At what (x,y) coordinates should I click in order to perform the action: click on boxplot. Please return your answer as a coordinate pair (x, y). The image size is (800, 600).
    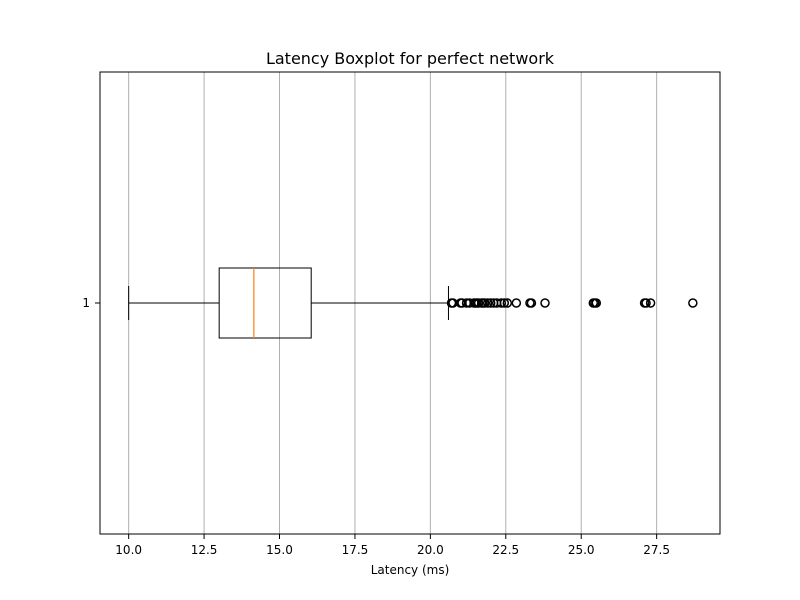
    Looking at the image, I should click on (288, 303).